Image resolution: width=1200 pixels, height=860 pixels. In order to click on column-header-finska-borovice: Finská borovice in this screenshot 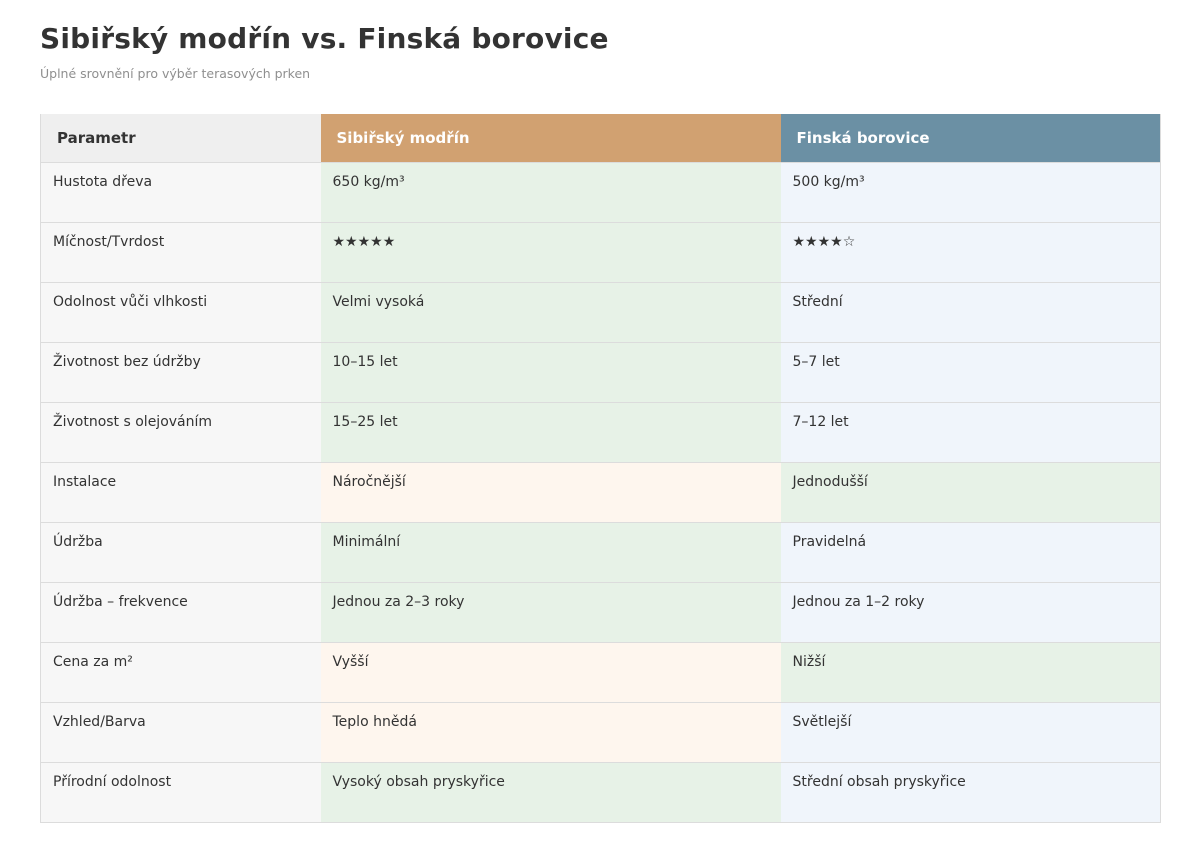, I will do `click(970, 138)`.